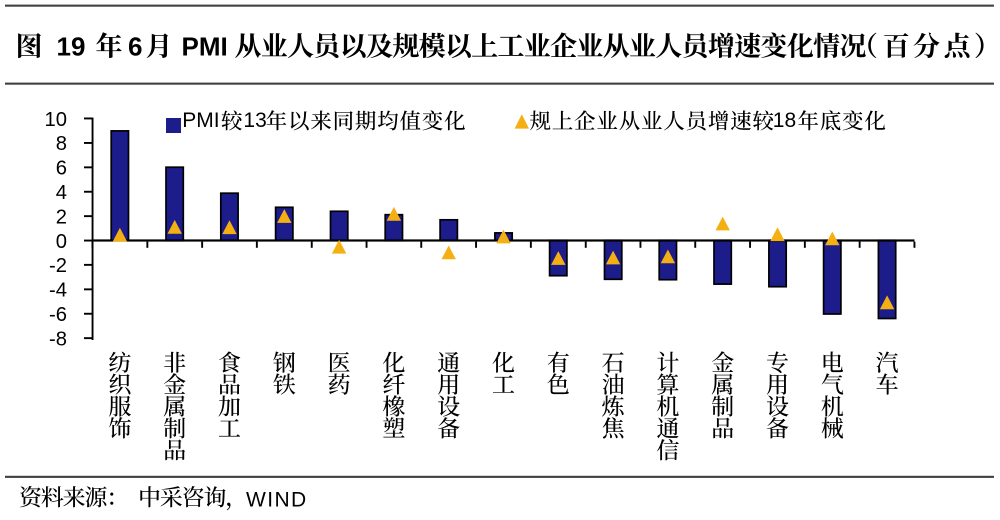 Image resolution: width=1000 pixels, height=520 pixels. Describe the element at coordinates (61, 242) in the screenshot. I see `svg-text: 0` at that location.